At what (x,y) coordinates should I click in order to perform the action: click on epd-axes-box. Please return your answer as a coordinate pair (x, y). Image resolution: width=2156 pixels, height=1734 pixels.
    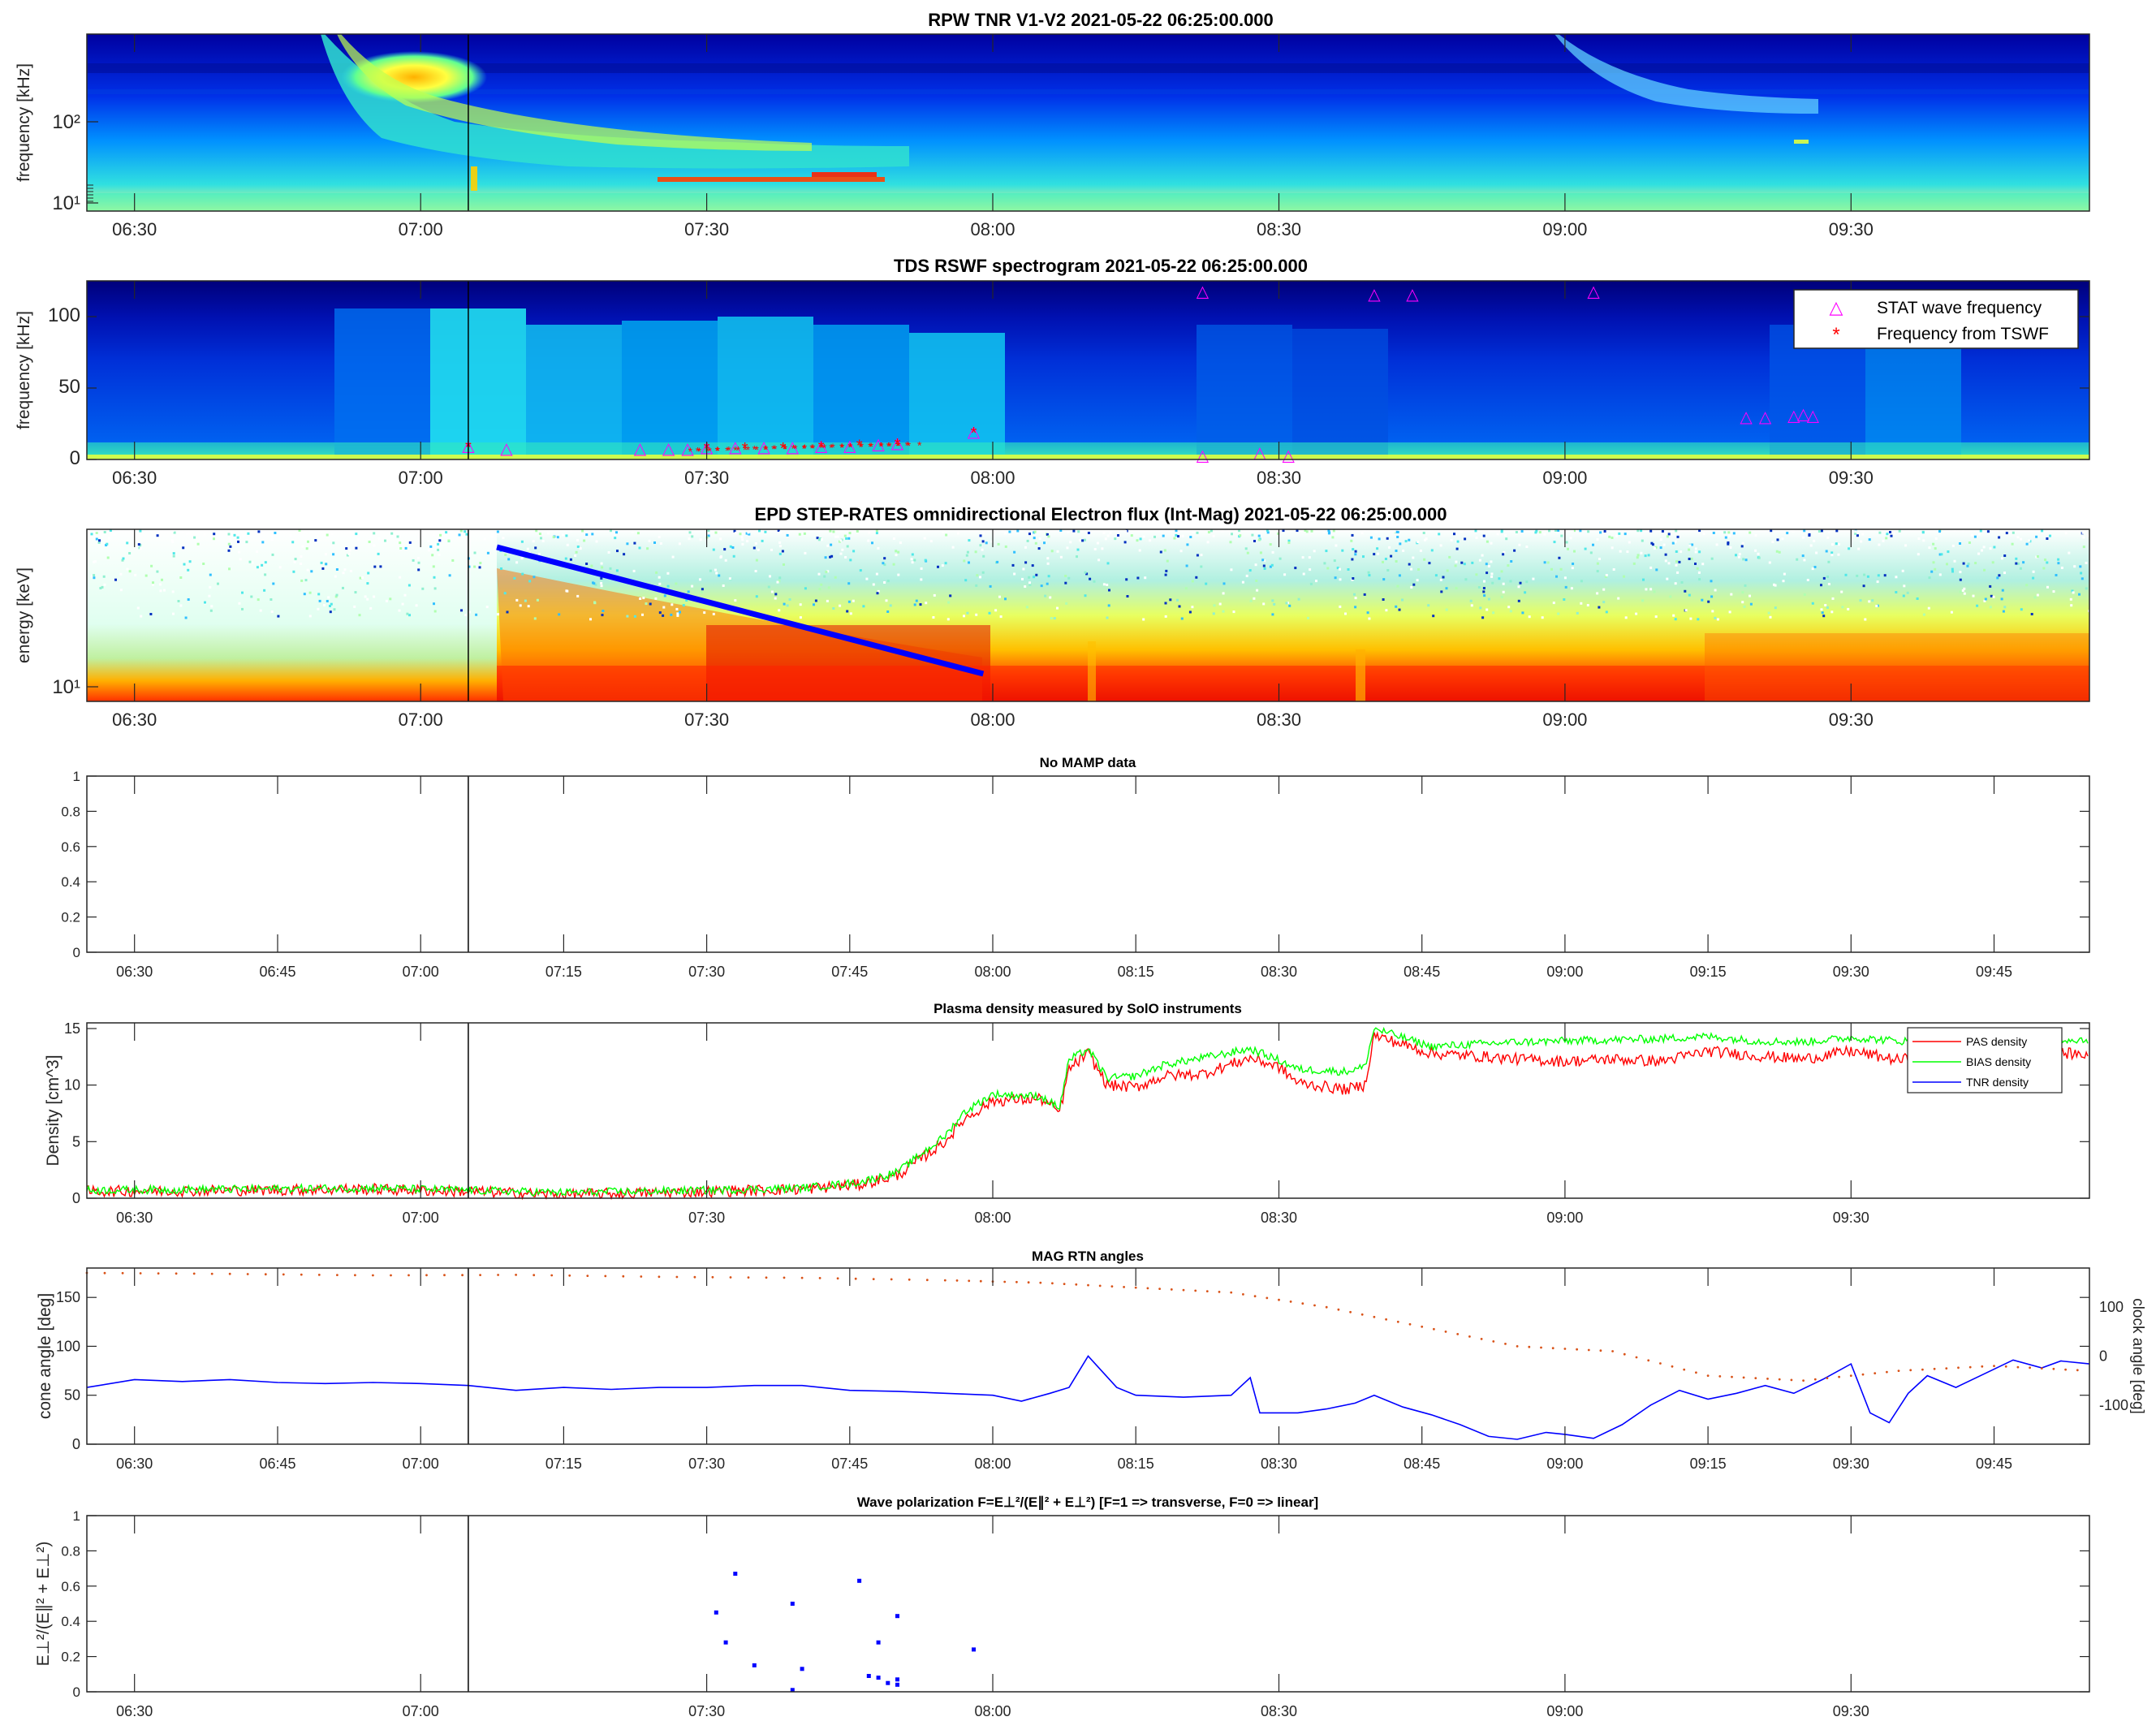
    Looking at the image, I should click on (1088, 615).